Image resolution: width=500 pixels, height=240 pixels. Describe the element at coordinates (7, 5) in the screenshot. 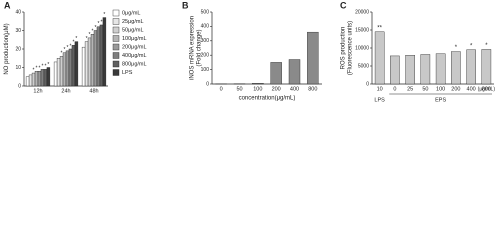

I see `panel-letter: A` at that location.